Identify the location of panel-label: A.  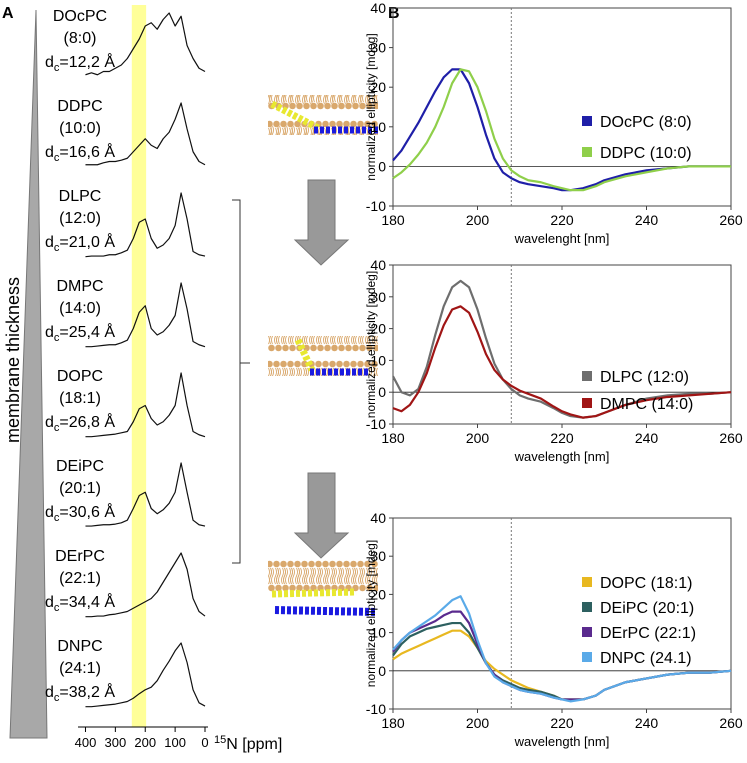
(8, 13).